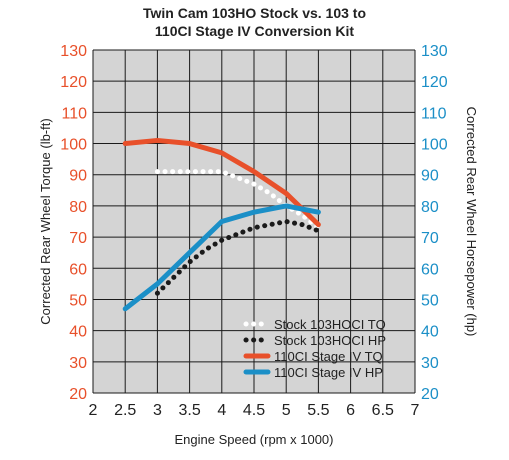 The image size is (509, 460). Describe the element at coordinates (434, 223) in the screenshot. I see `right-y-axis-ticks: 20 30 40 50 60 70 80 90 100 110 120 130` at that location.